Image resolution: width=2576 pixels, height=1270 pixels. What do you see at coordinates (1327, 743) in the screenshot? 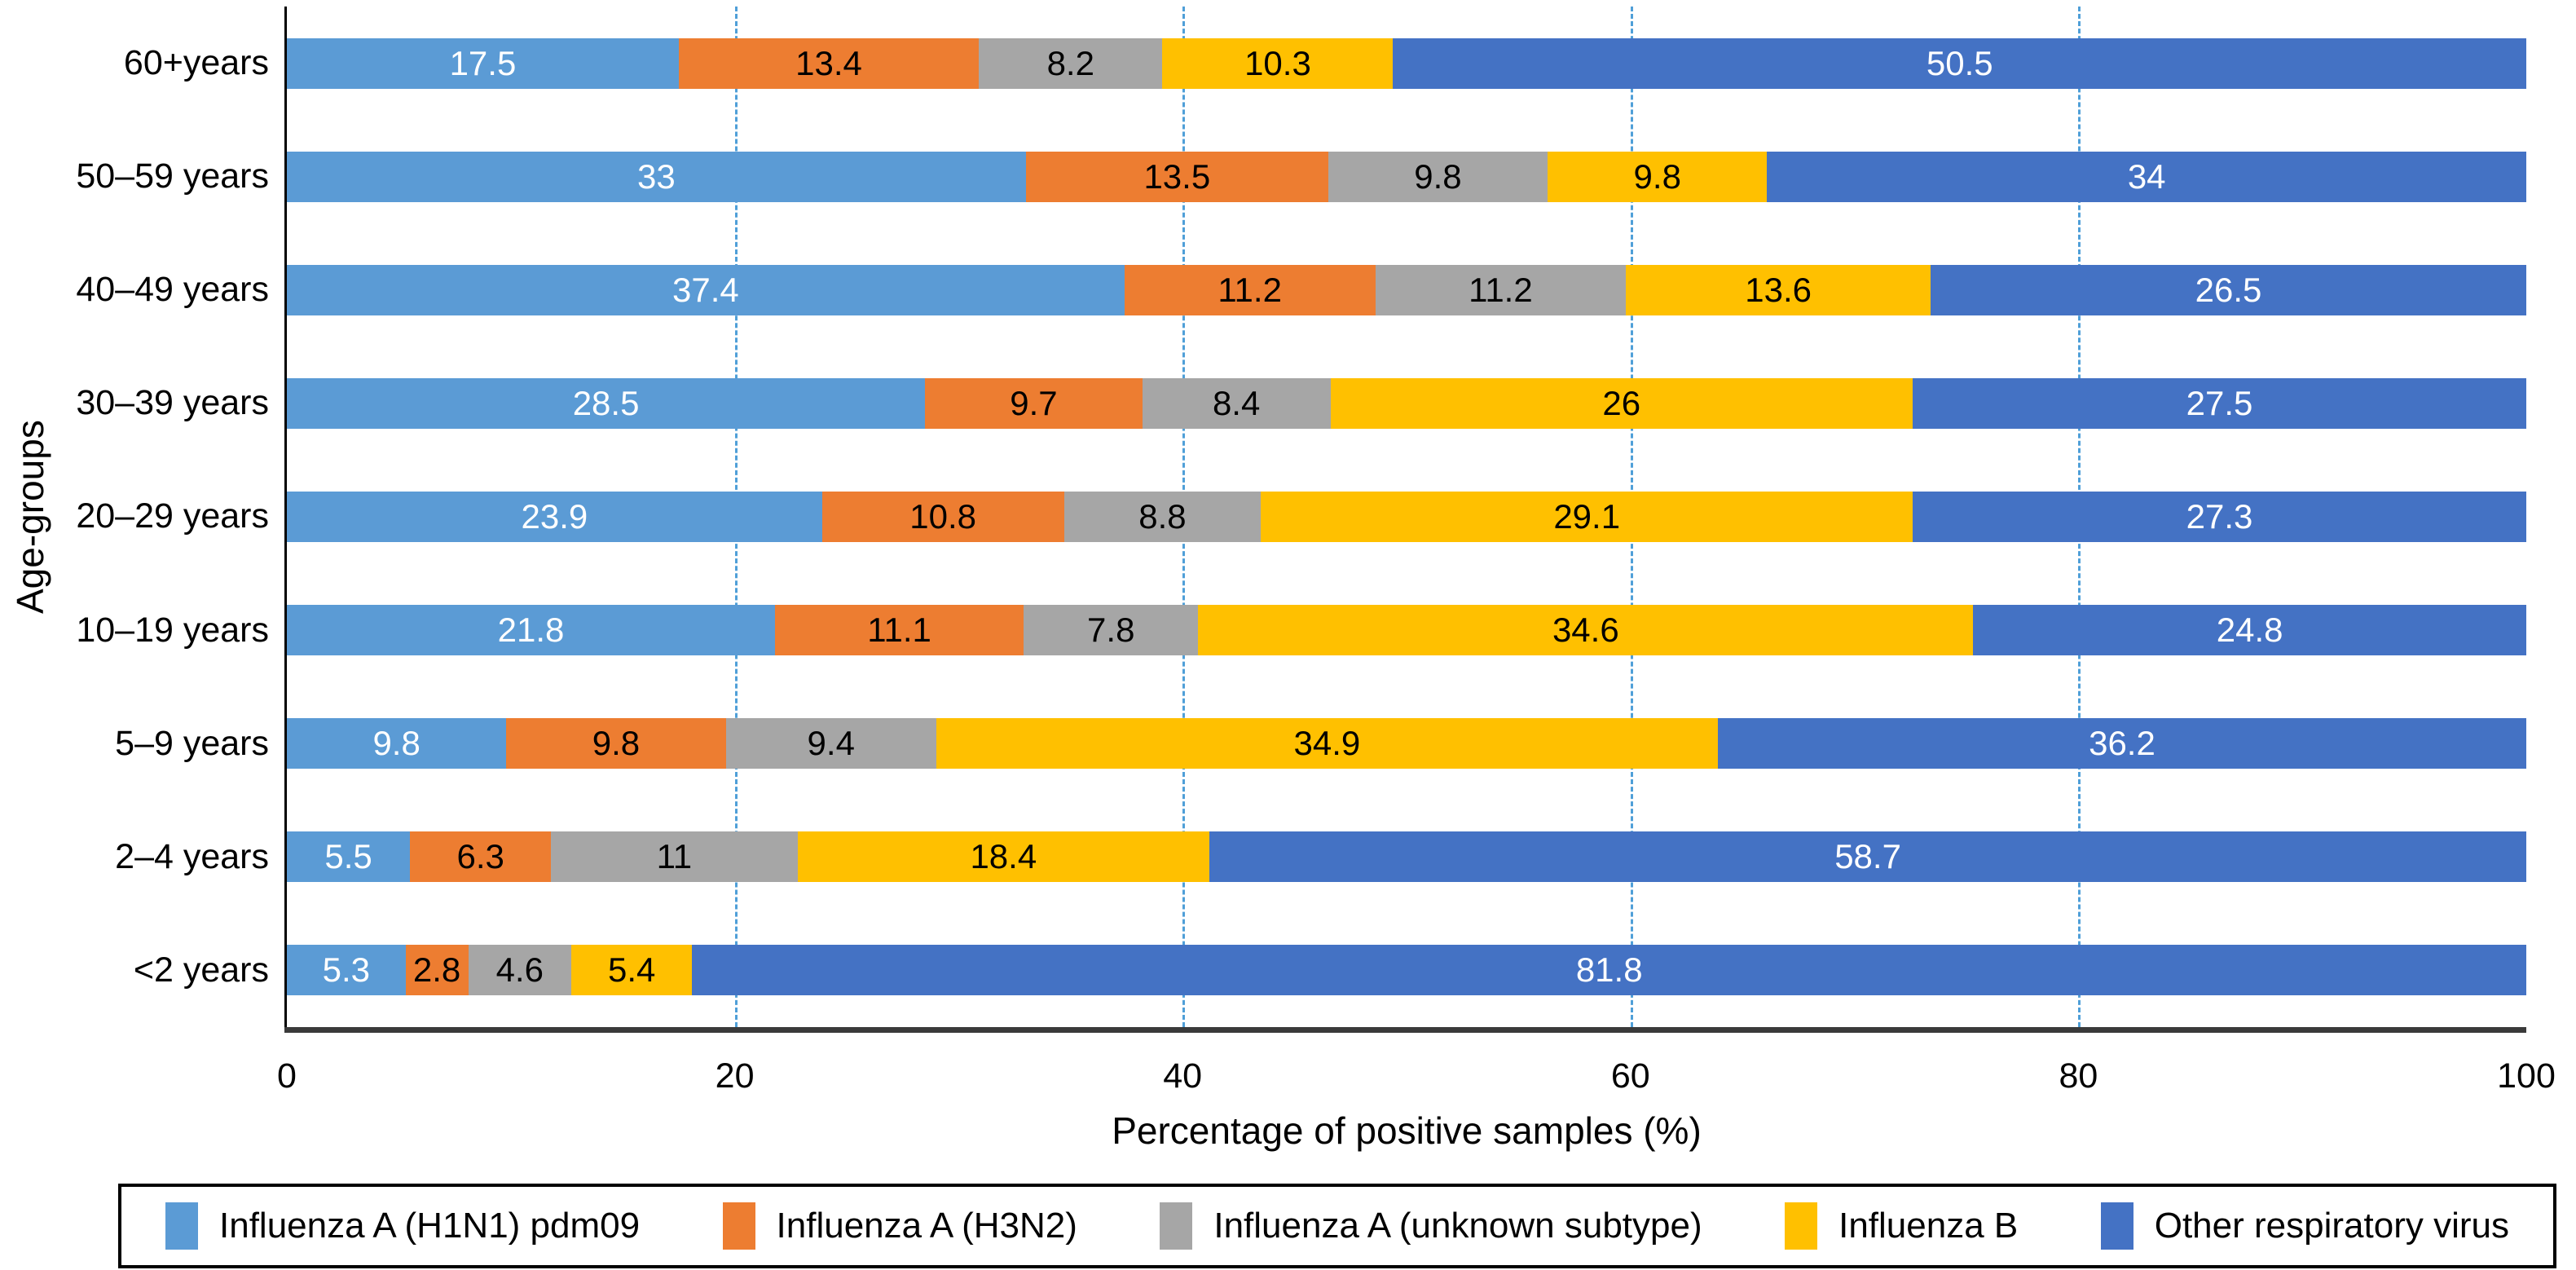
I see `bar-segment: 34.9` at bounding box center [1327, 743].